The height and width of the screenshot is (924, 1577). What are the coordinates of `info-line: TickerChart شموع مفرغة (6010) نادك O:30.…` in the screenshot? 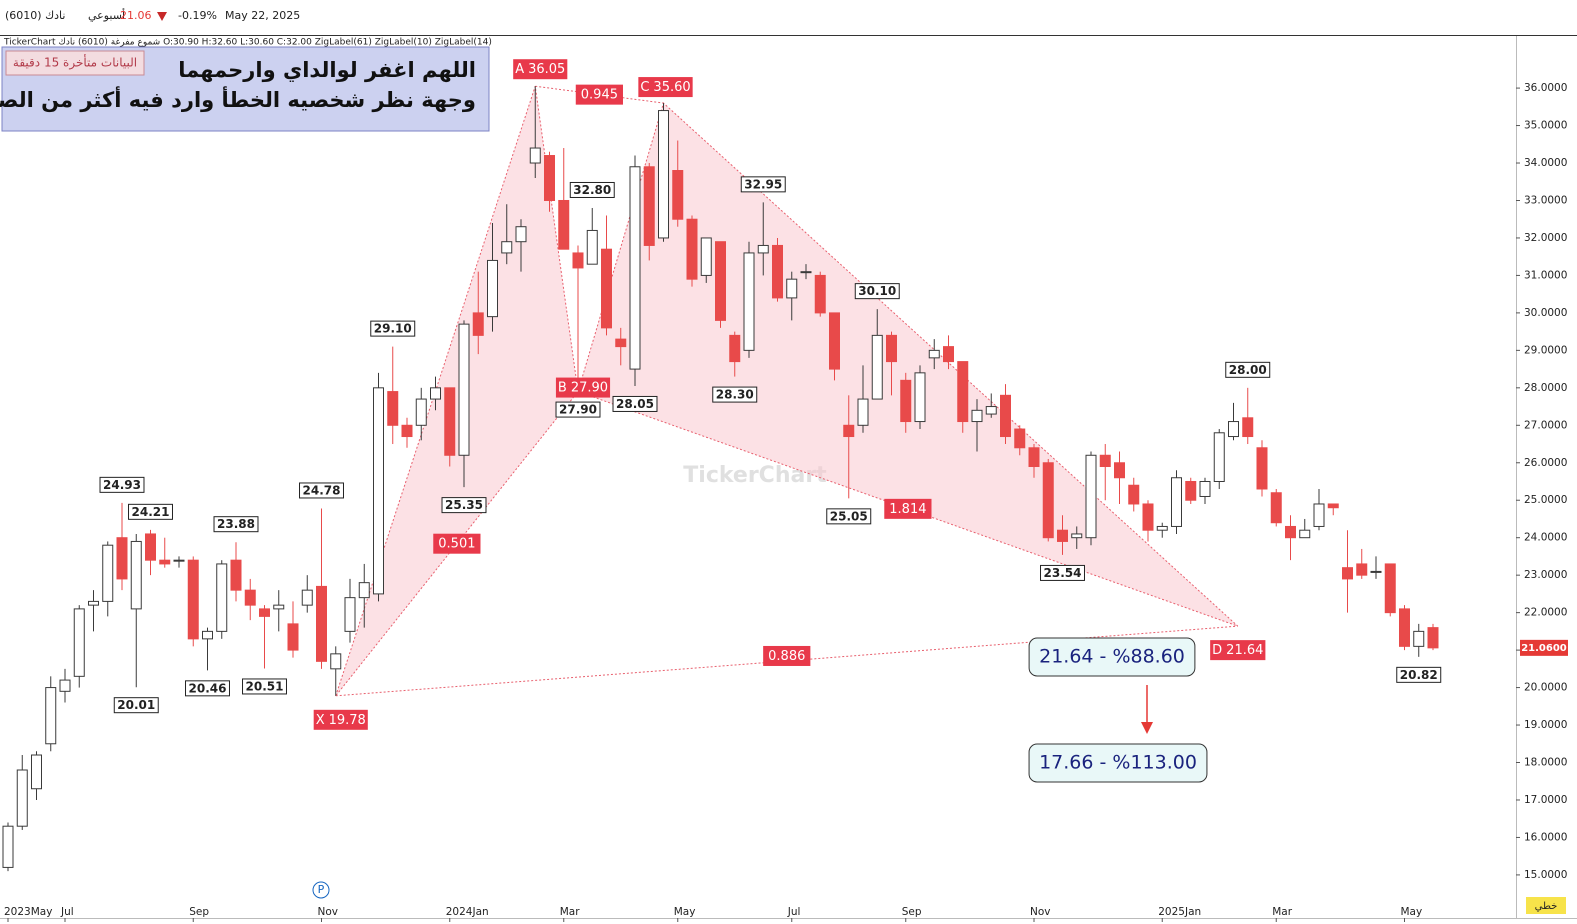 It's located at (247, 43).